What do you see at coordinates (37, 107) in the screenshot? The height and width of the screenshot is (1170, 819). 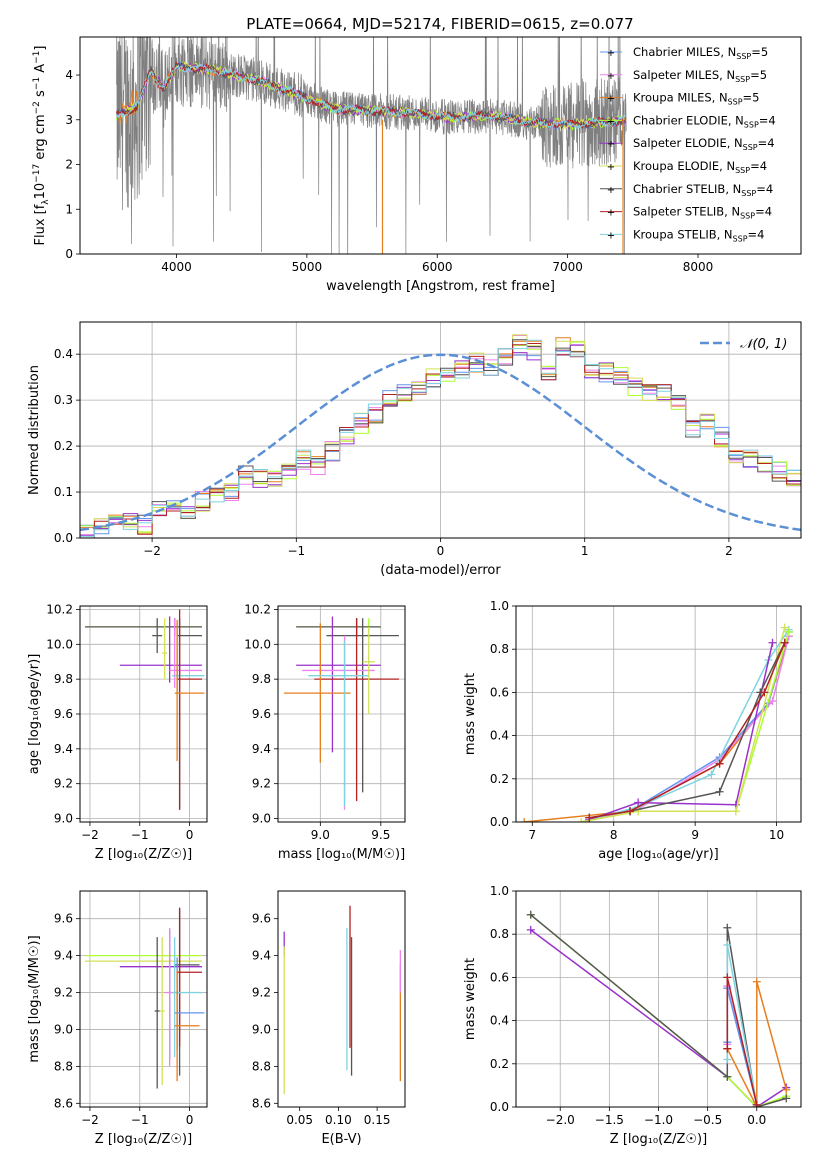 I see `y-label-part: −2` at bounding box center [37, 107].